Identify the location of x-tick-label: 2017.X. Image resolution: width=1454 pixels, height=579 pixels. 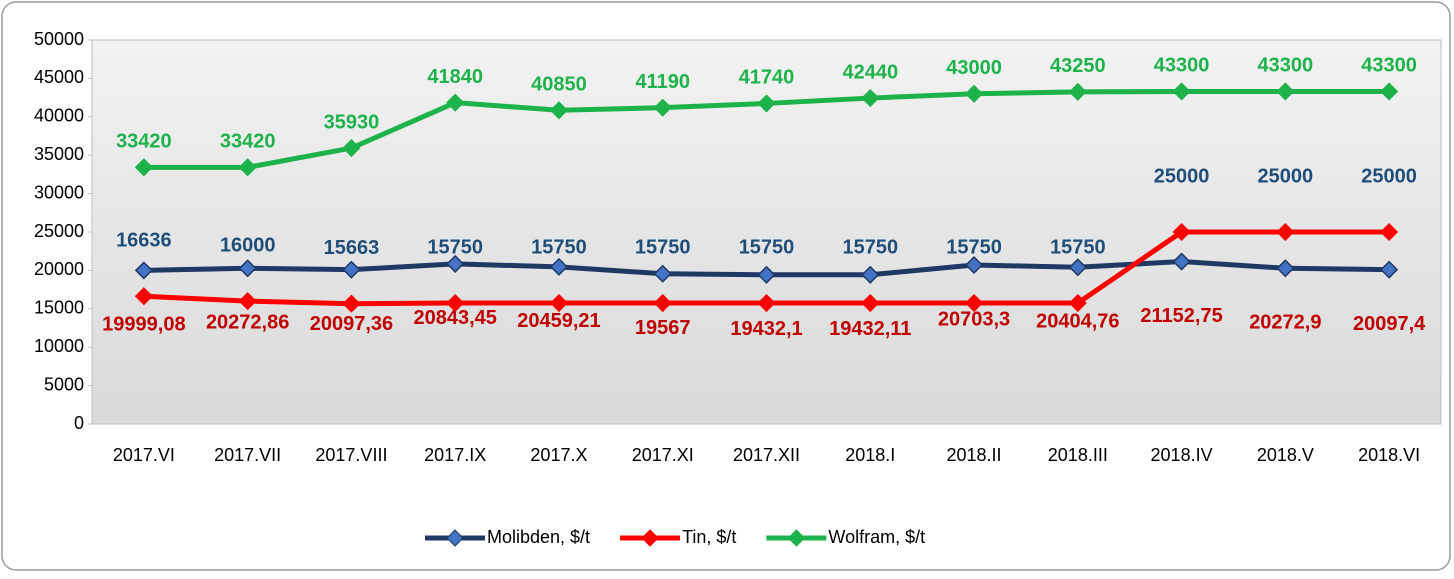
(558, 455).